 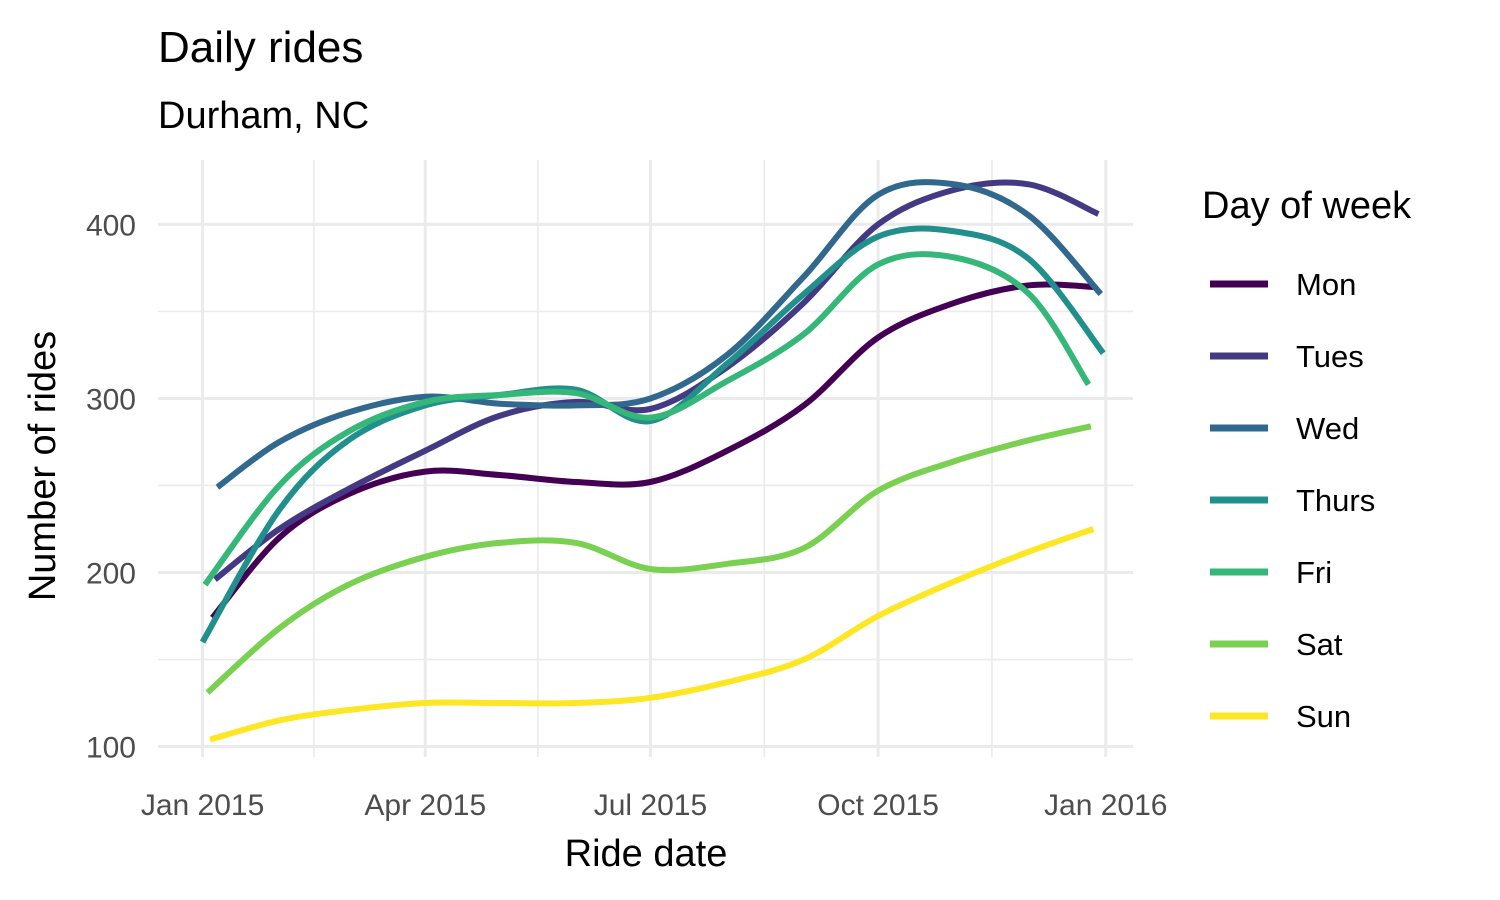 I want to click on y-tick-label: 100, so click(x=111, y=748).